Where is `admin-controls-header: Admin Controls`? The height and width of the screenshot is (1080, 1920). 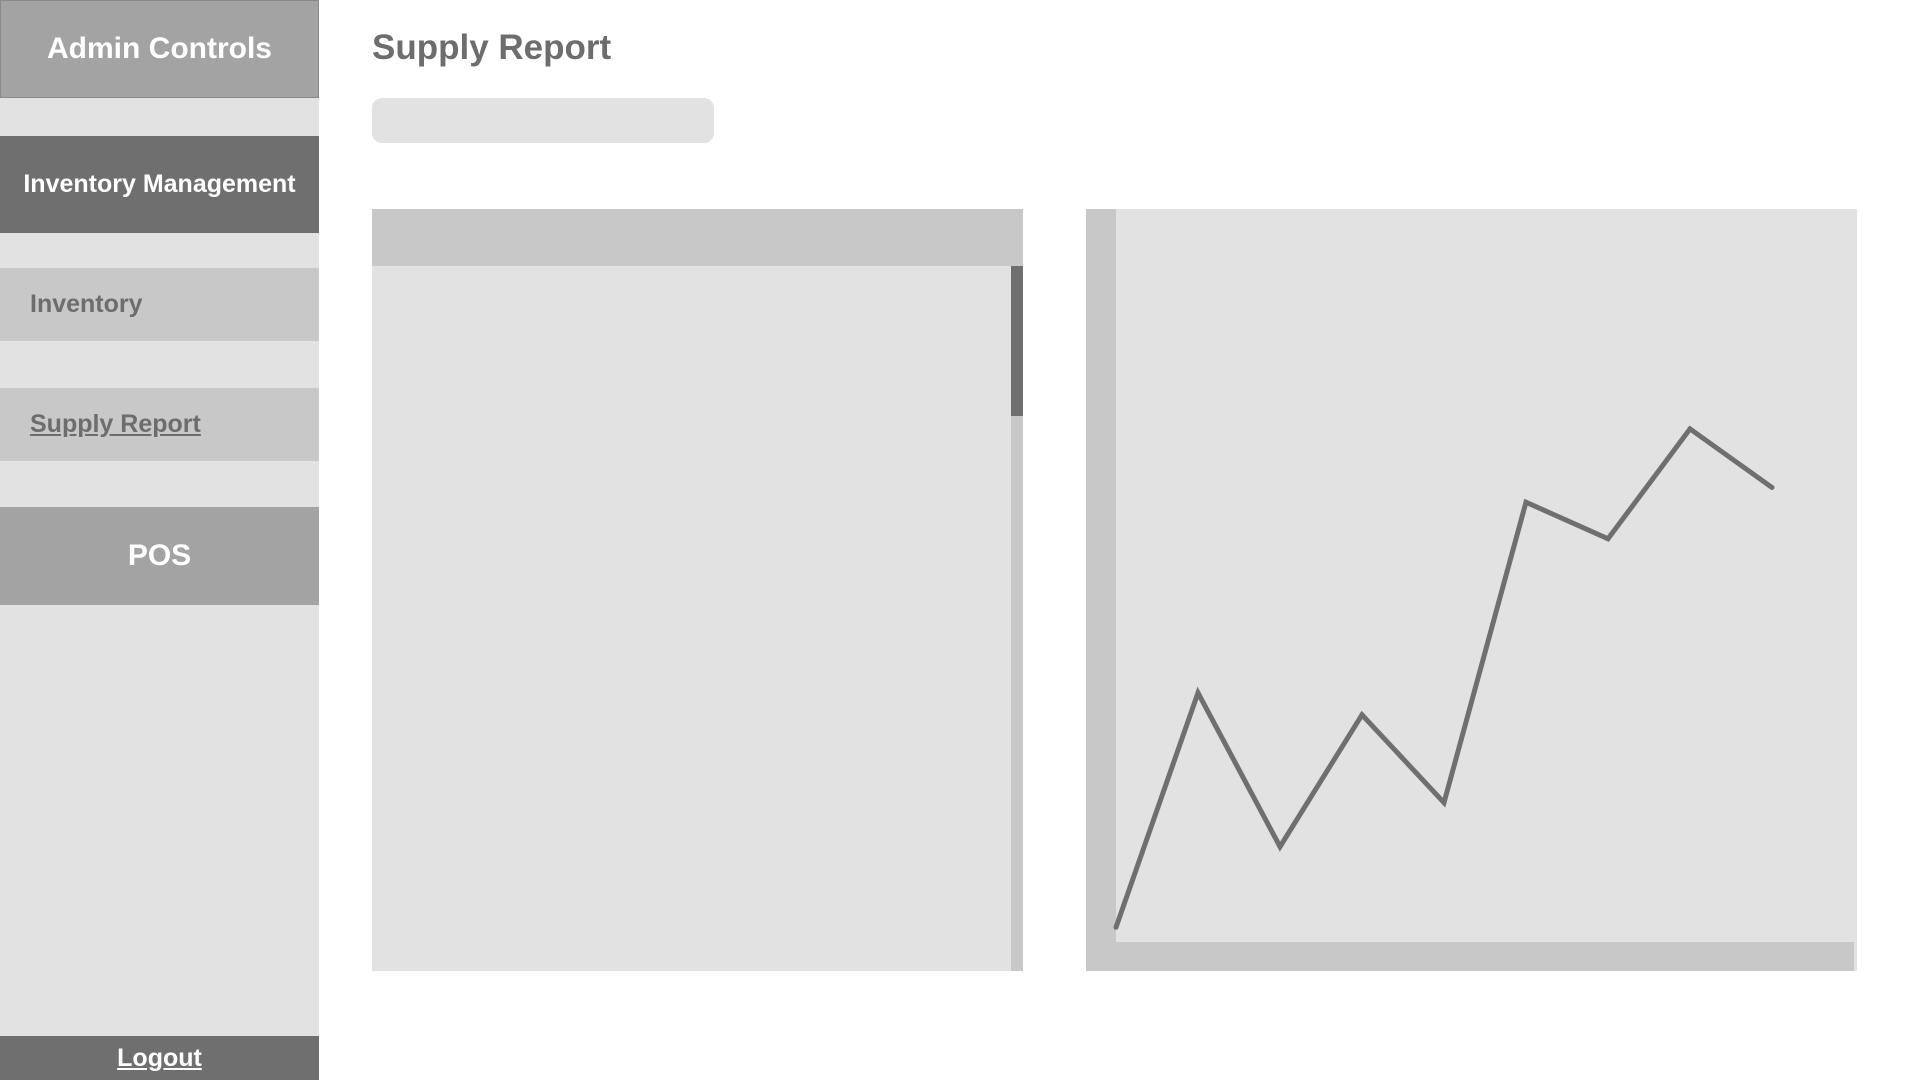
admin-controls-header: Admin Controls is located at coordinates (159, 49).